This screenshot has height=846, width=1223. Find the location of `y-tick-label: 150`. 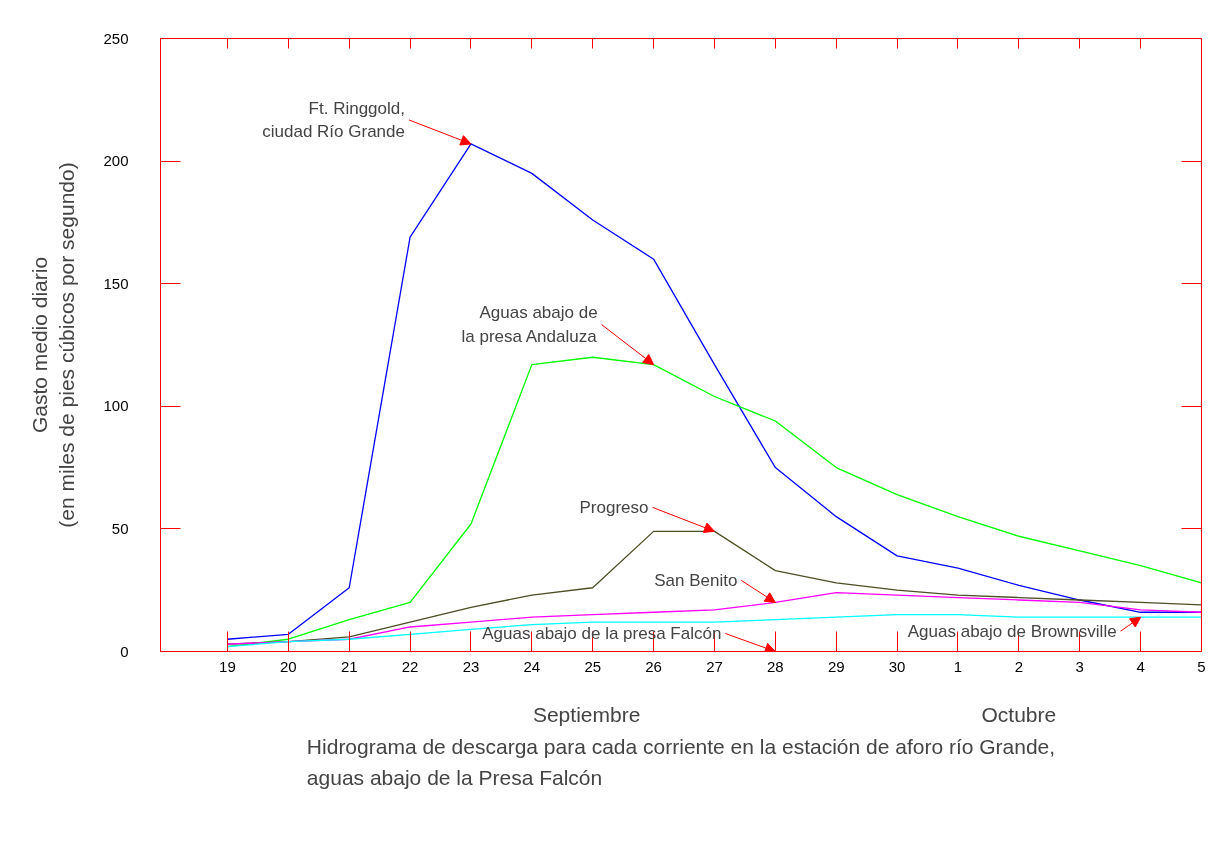

y-tick-label: 150 is located at coordinates (116, 283).